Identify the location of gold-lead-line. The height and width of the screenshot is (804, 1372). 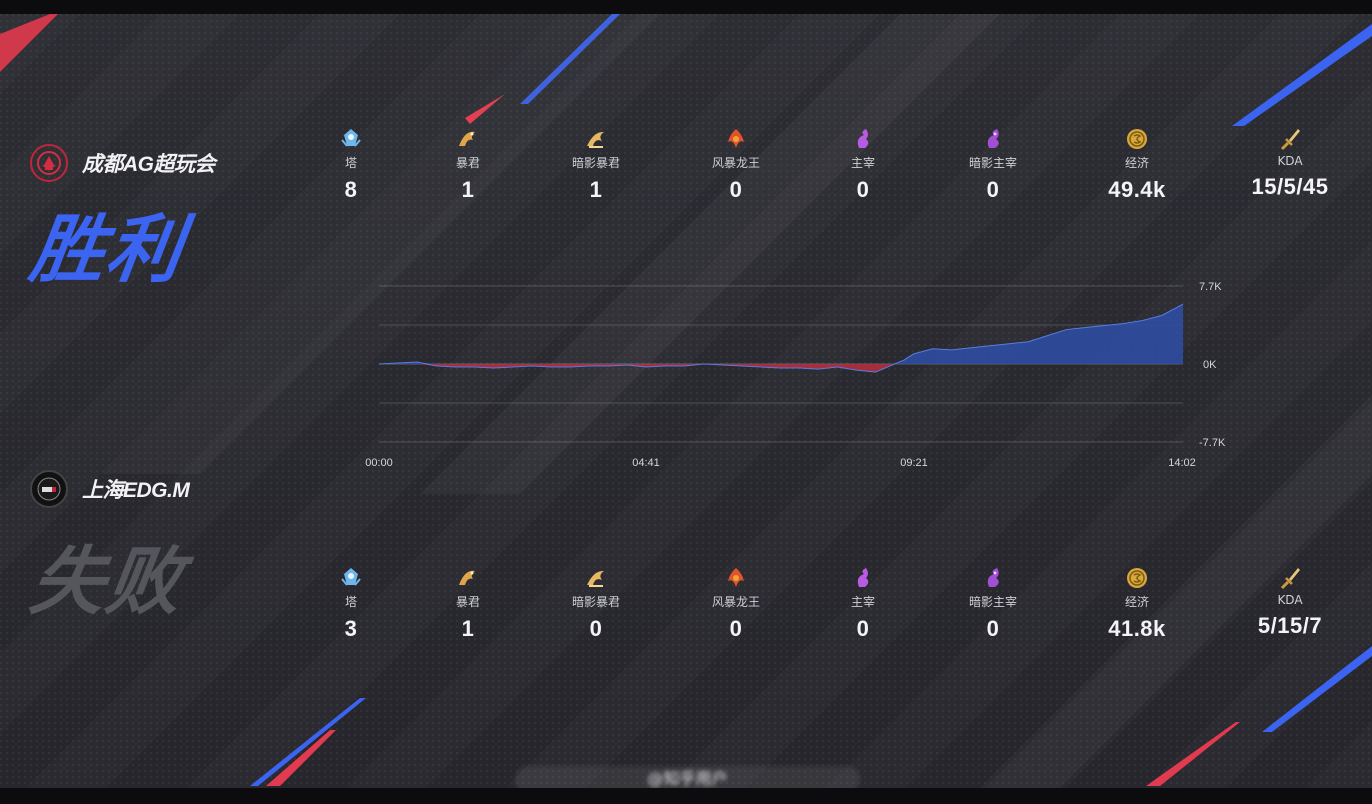
(781, 338).